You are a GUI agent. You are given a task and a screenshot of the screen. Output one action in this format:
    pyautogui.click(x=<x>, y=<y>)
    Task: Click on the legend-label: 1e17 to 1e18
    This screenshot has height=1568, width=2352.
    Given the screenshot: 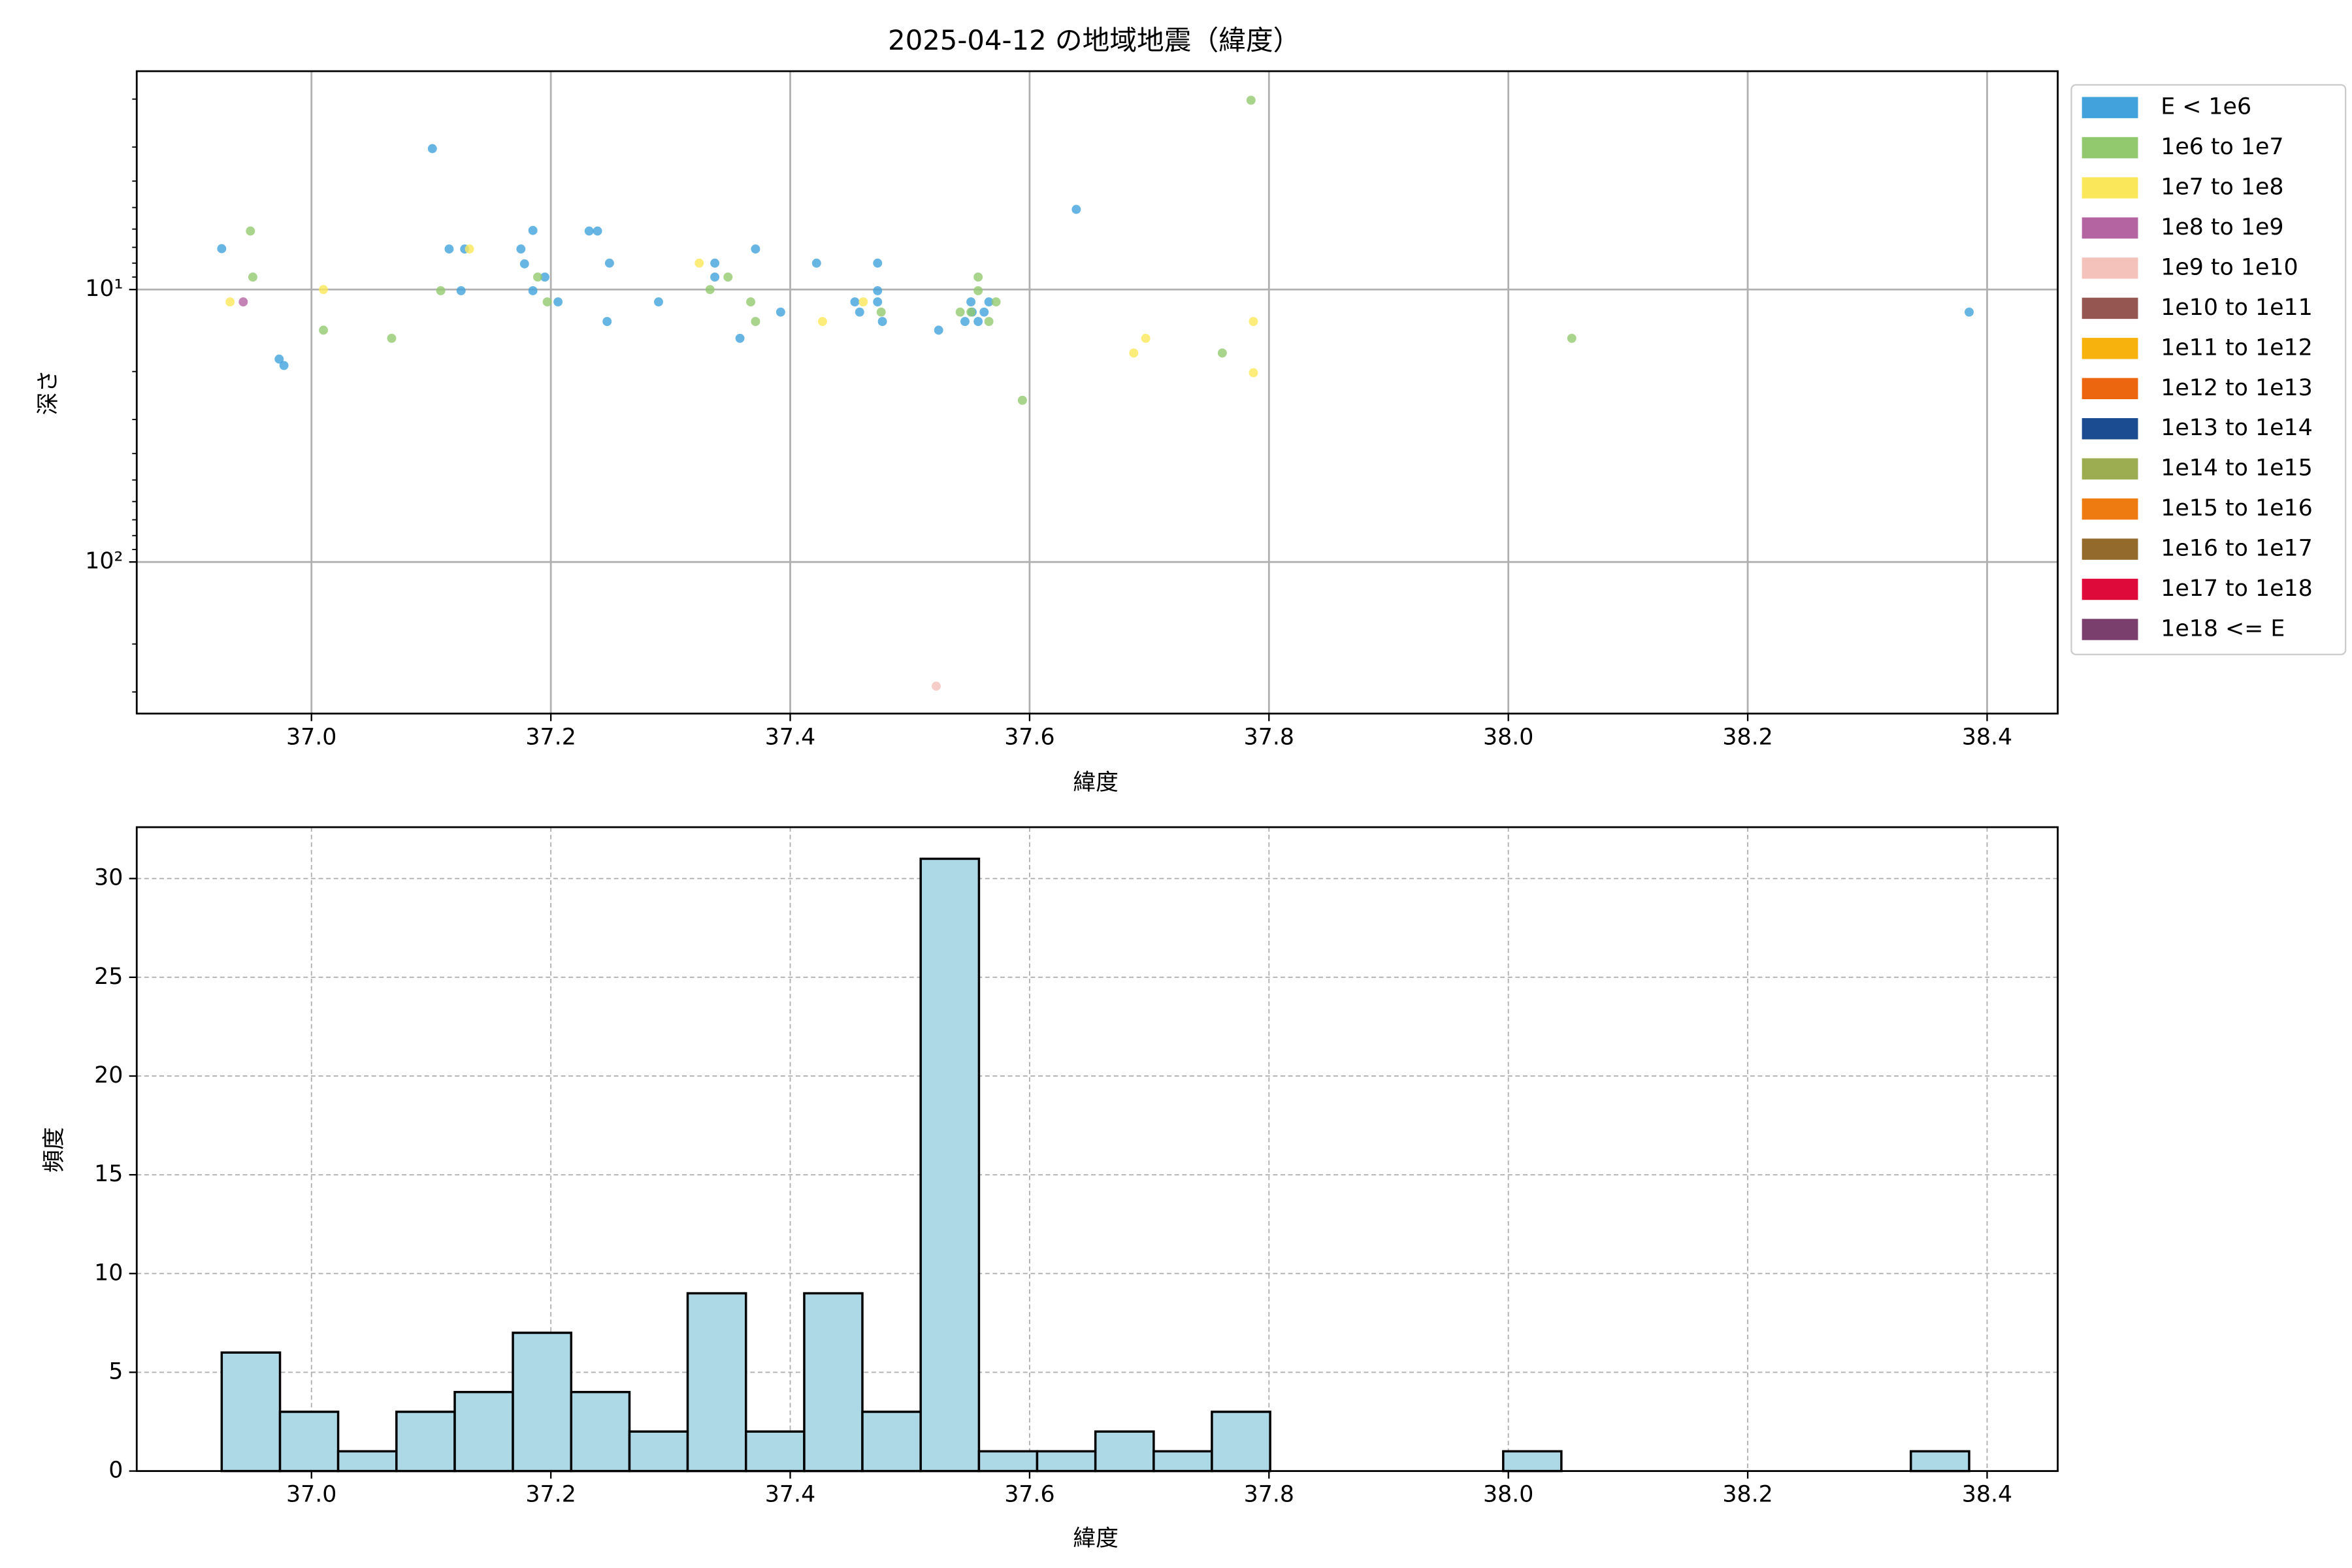 What is the action you would take?
    pyautogui.click(x=2237, y=589)
    